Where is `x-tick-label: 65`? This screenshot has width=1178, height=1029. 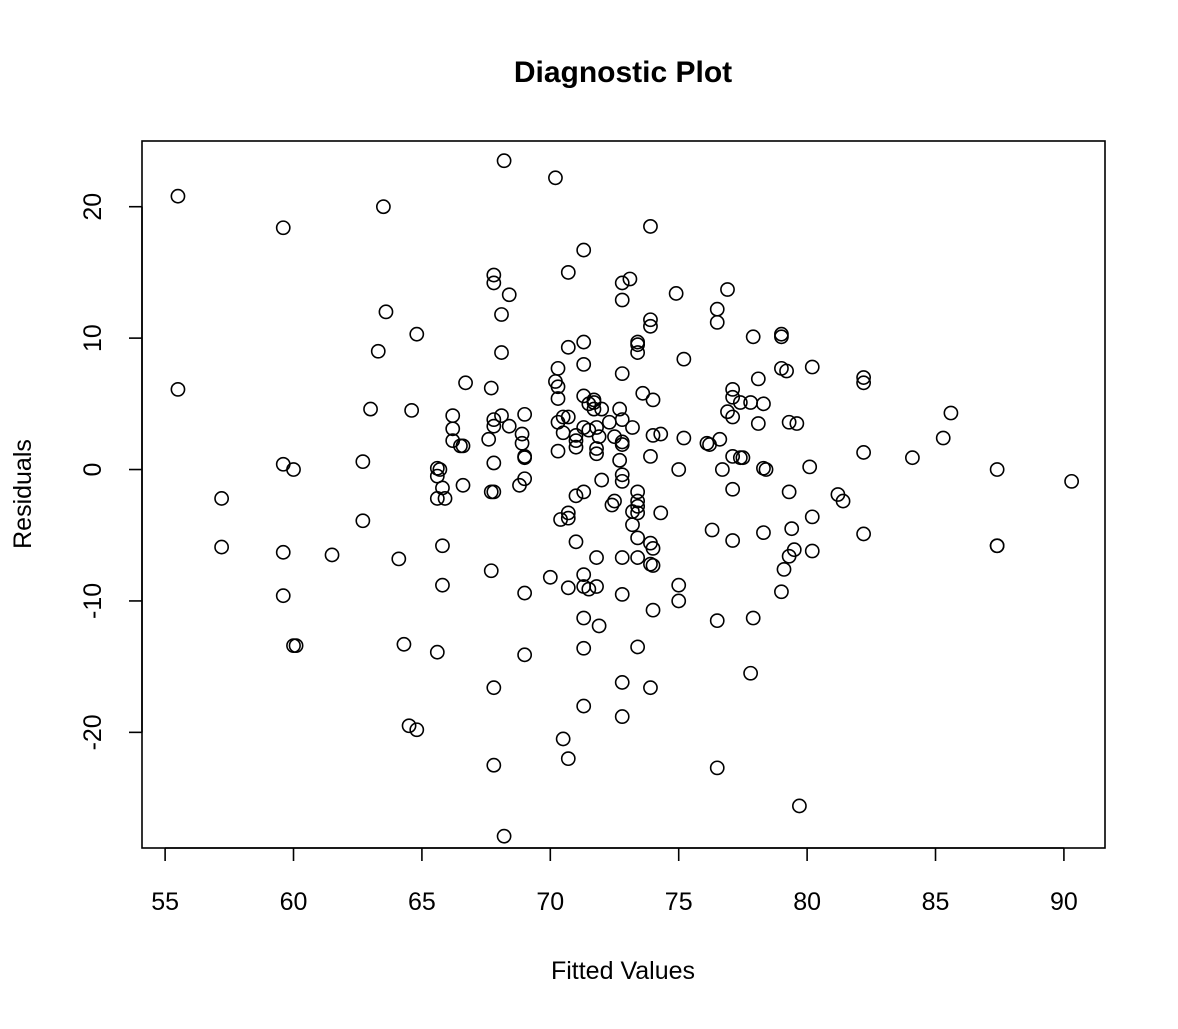
x-tick-label: 65 is located at coordinates (422, 902).